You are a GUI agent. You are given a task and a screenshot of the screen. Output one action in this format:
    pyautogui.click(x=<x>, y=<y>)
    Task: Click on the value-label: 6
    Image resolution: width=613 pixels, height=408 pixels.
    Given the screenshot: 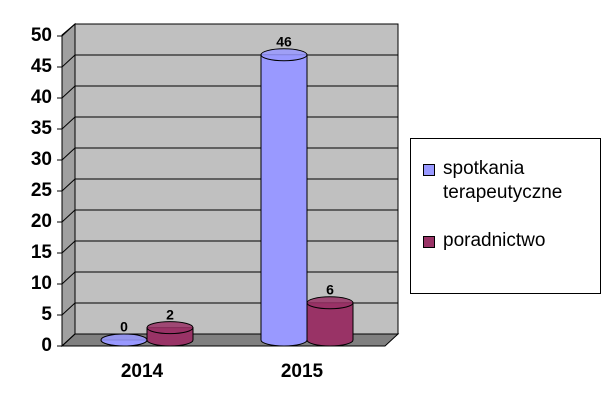 What is the action you would take?
    pyautogui.click(x=330, y=290)
    